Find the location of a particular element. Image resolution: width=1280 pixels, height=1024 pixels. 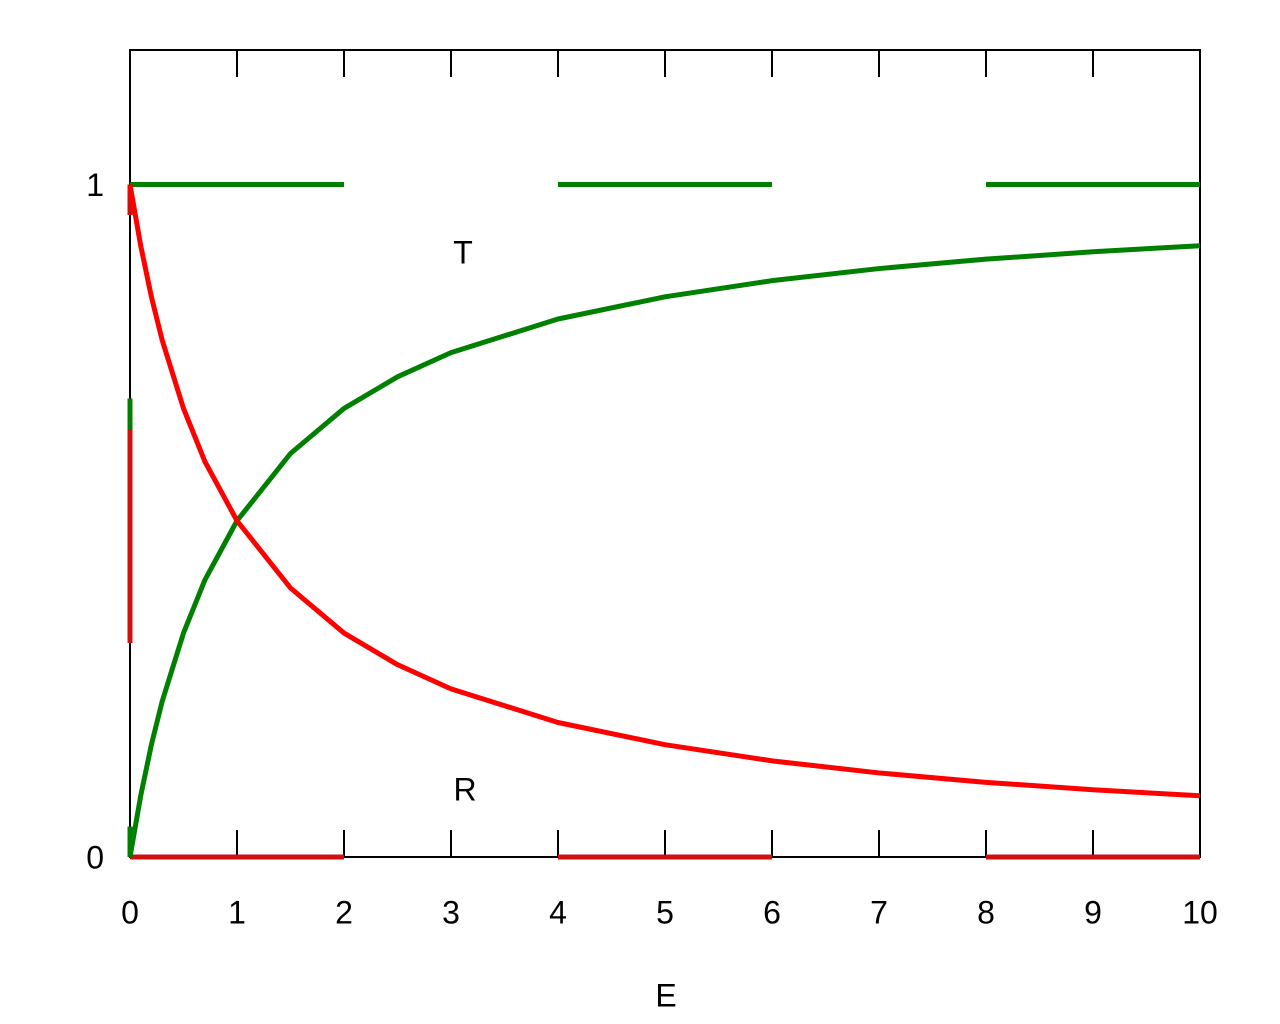

x-tick-label: 9 is located at coordinates (1093, 912).